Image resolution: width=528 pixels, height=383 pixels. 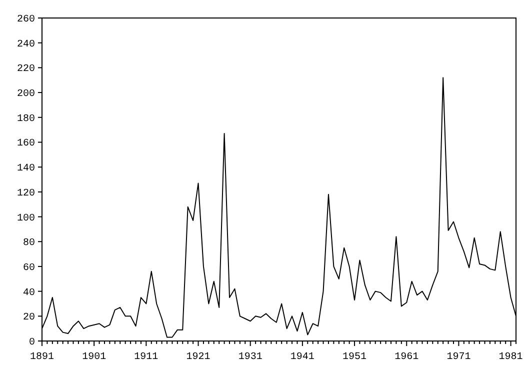 I want to click on x-tick-label: 1961, so click(x=406, y=357).